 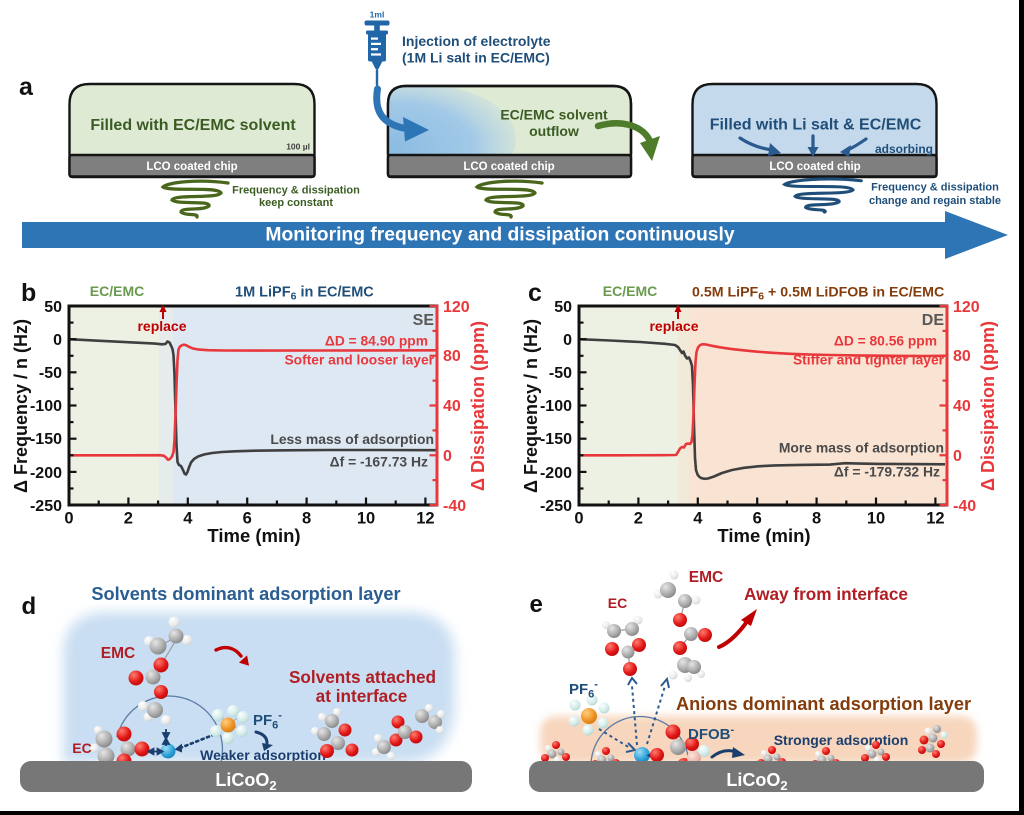 I want to click on svg-text: Softer and looser layer, so click(x=359, y=360).